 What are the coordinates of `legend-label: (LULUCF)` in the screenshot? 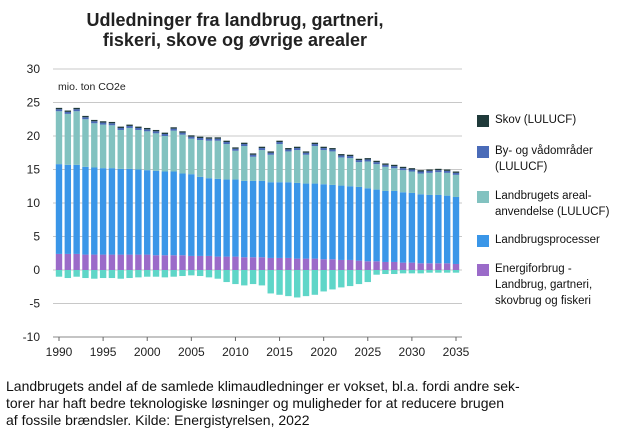 It's located at (521, 167).